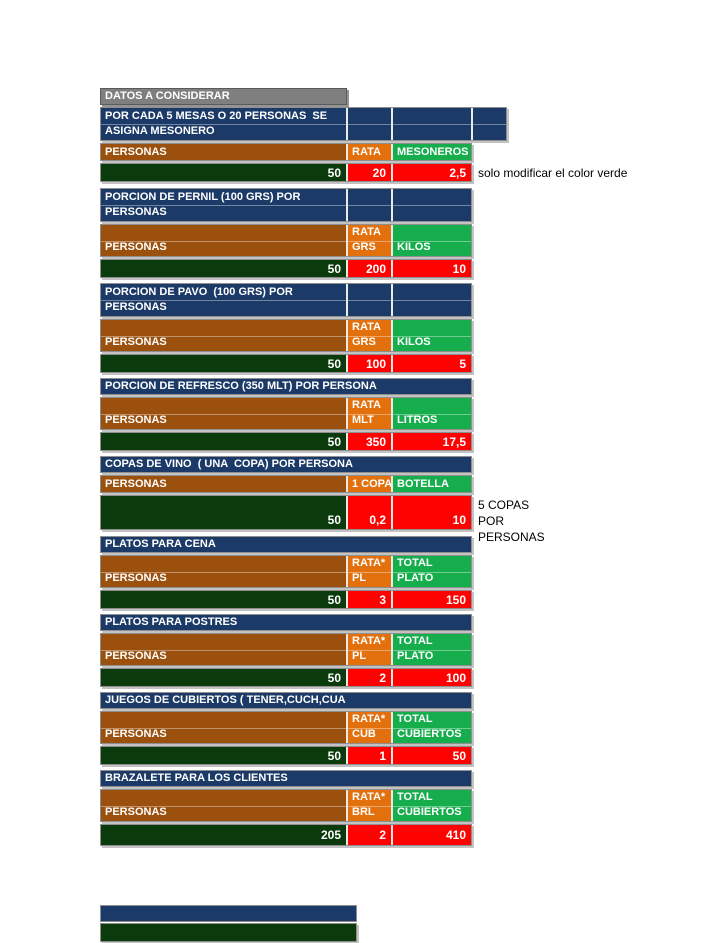  Describe the element at coordinates (431, 441) in the screenshot. I see `result-value-cell: 17,5` at that location.